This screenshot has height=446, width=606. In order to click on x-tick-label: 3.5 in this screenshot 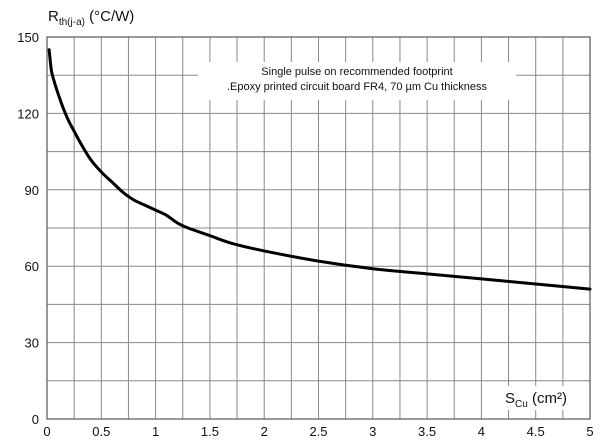, I will do `click(427, 431)`.